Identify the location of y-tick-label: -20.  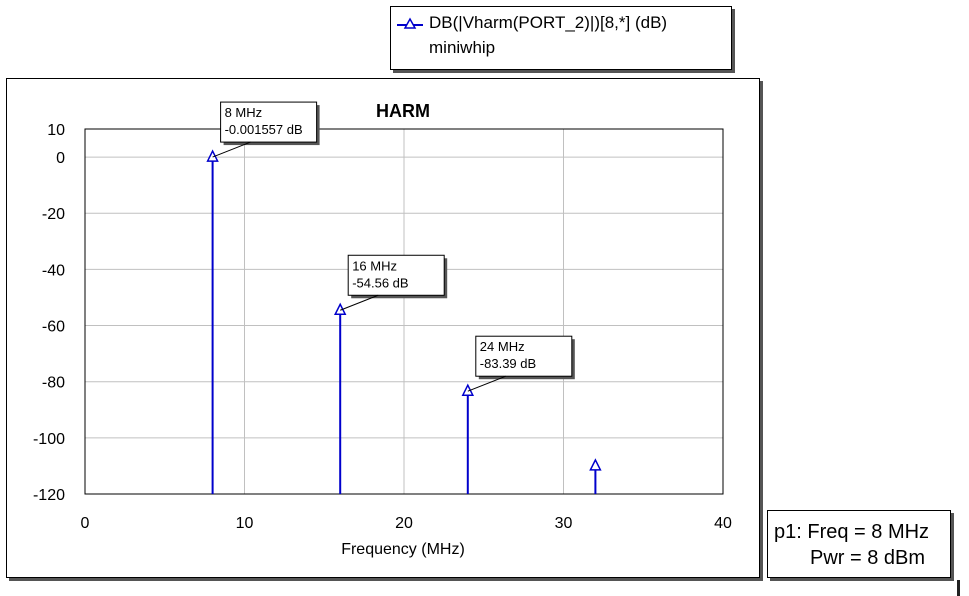
(53, 214).